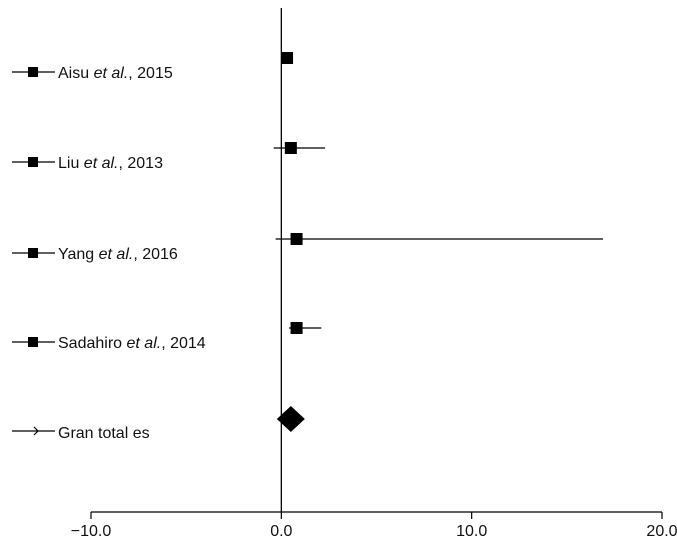  I want to click on total-label: Gran total es, so click(104, 433).